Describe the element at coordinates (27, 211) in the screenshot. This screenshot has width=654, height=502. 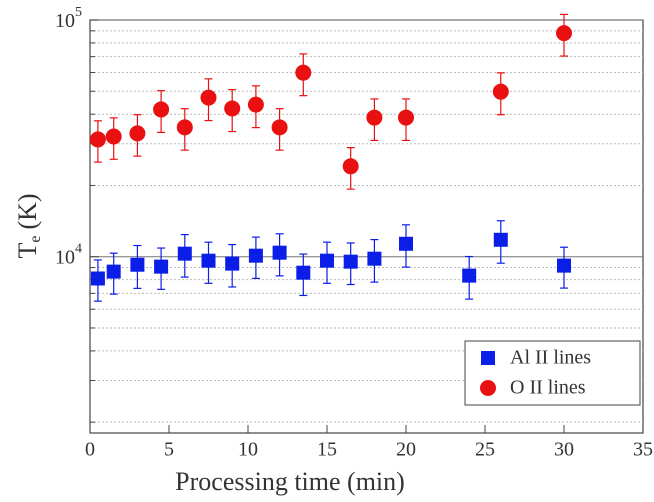
I see `y-title-unit: (K)` at that location.